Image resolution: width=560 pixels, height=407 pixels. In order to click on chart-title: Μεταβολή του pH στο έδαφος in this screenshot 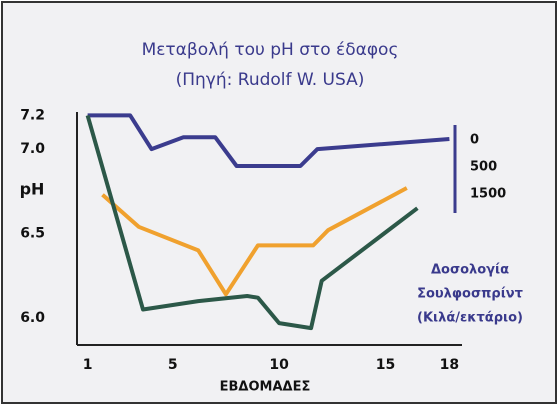, I will do `click(270, 50)`.